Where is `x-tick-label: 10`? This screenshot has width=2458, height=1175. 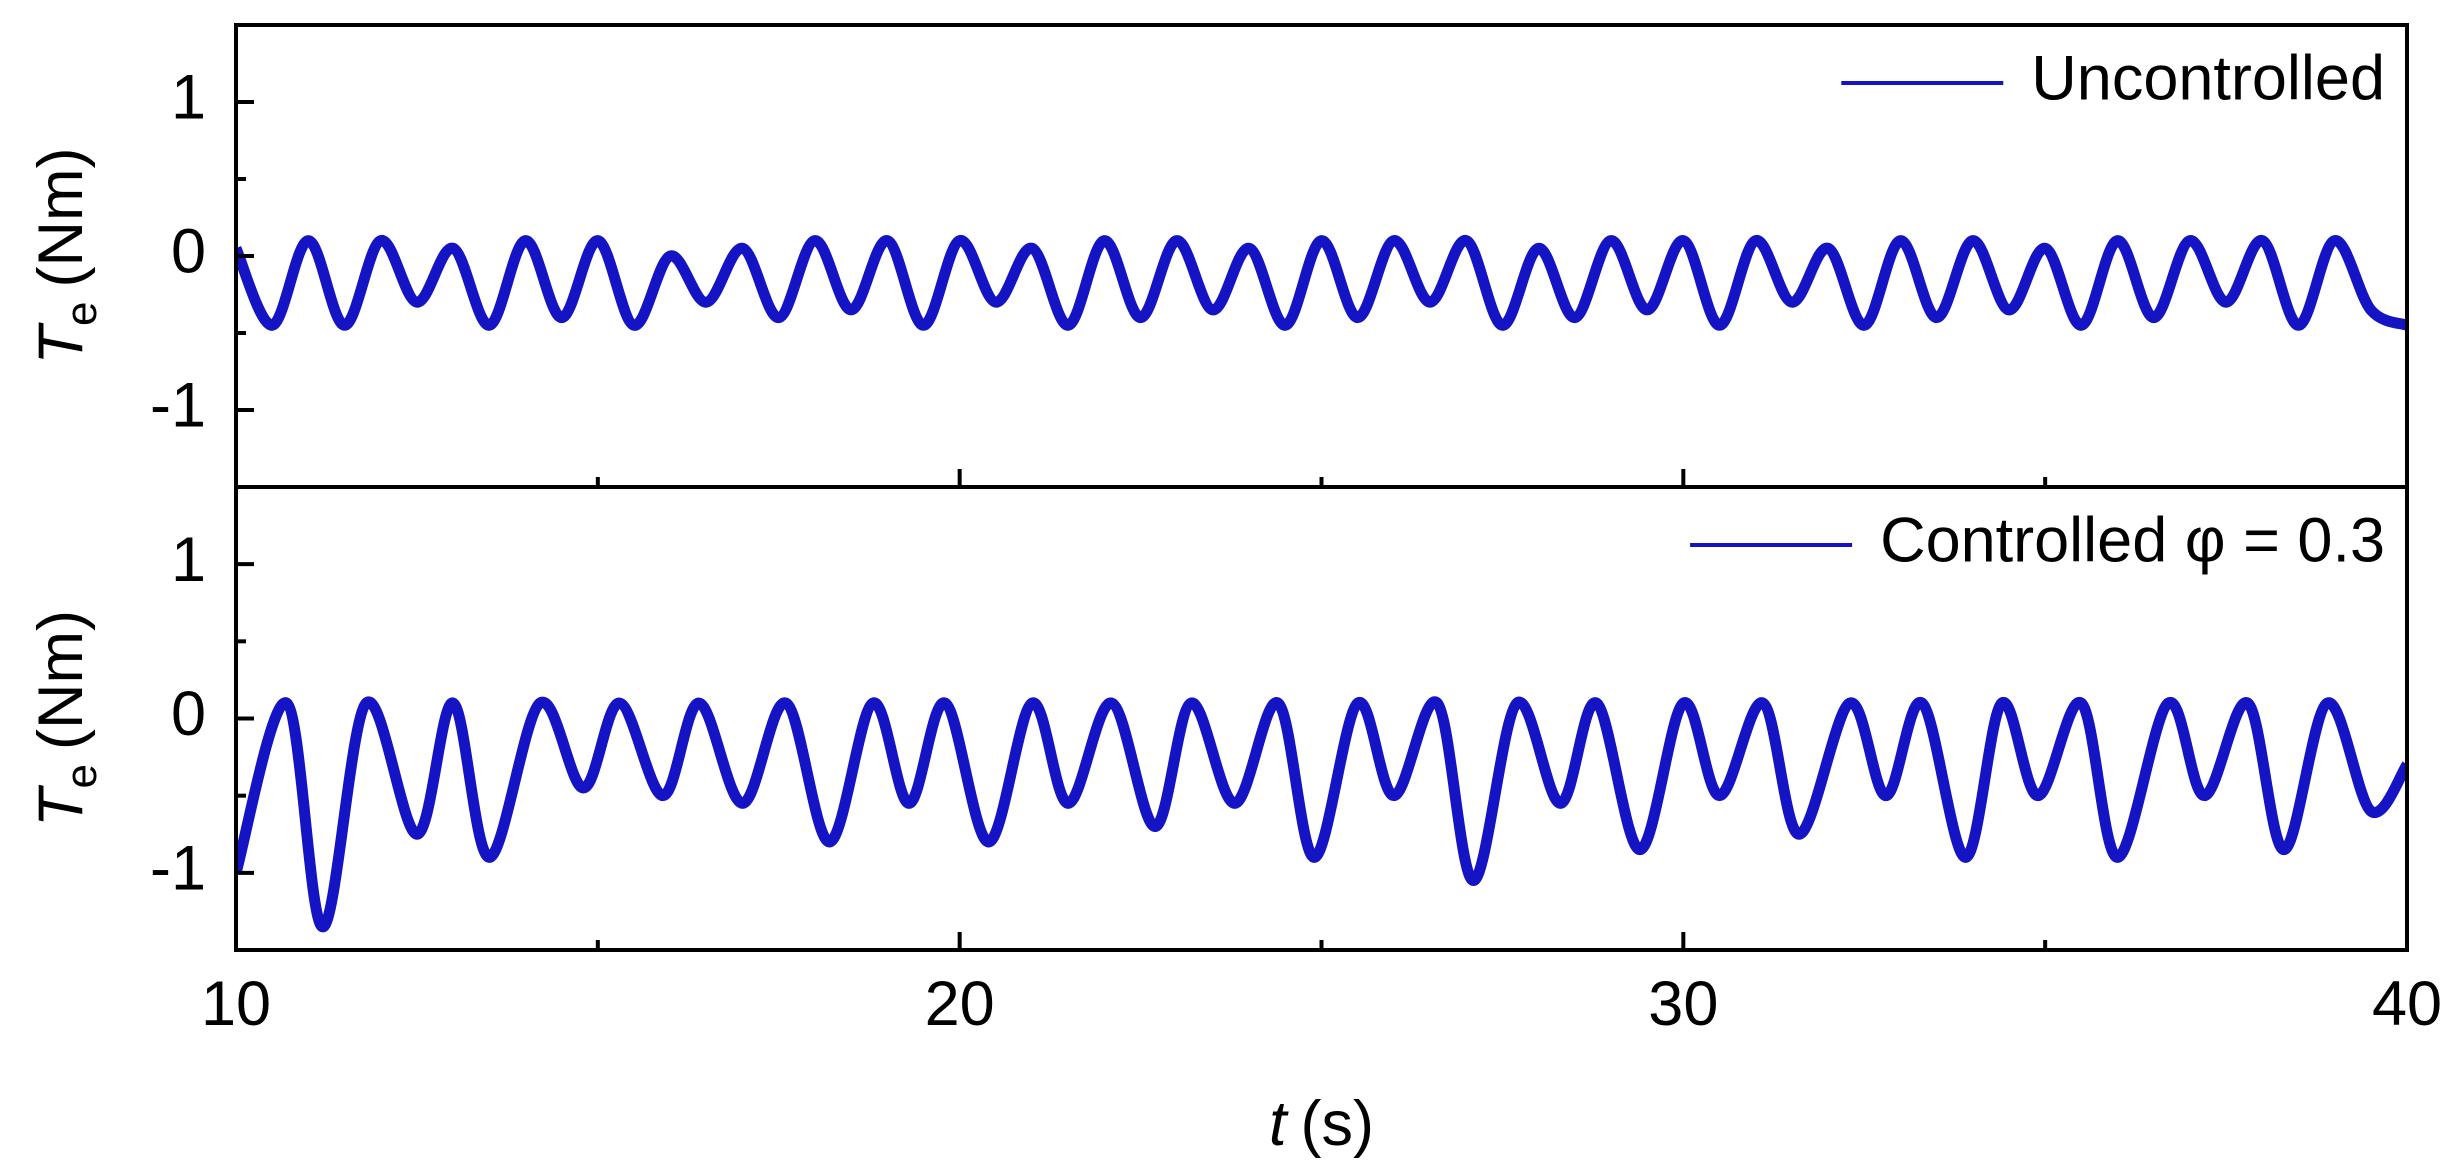
x-tick-label: 10 is located at coordinates (236, 1004).